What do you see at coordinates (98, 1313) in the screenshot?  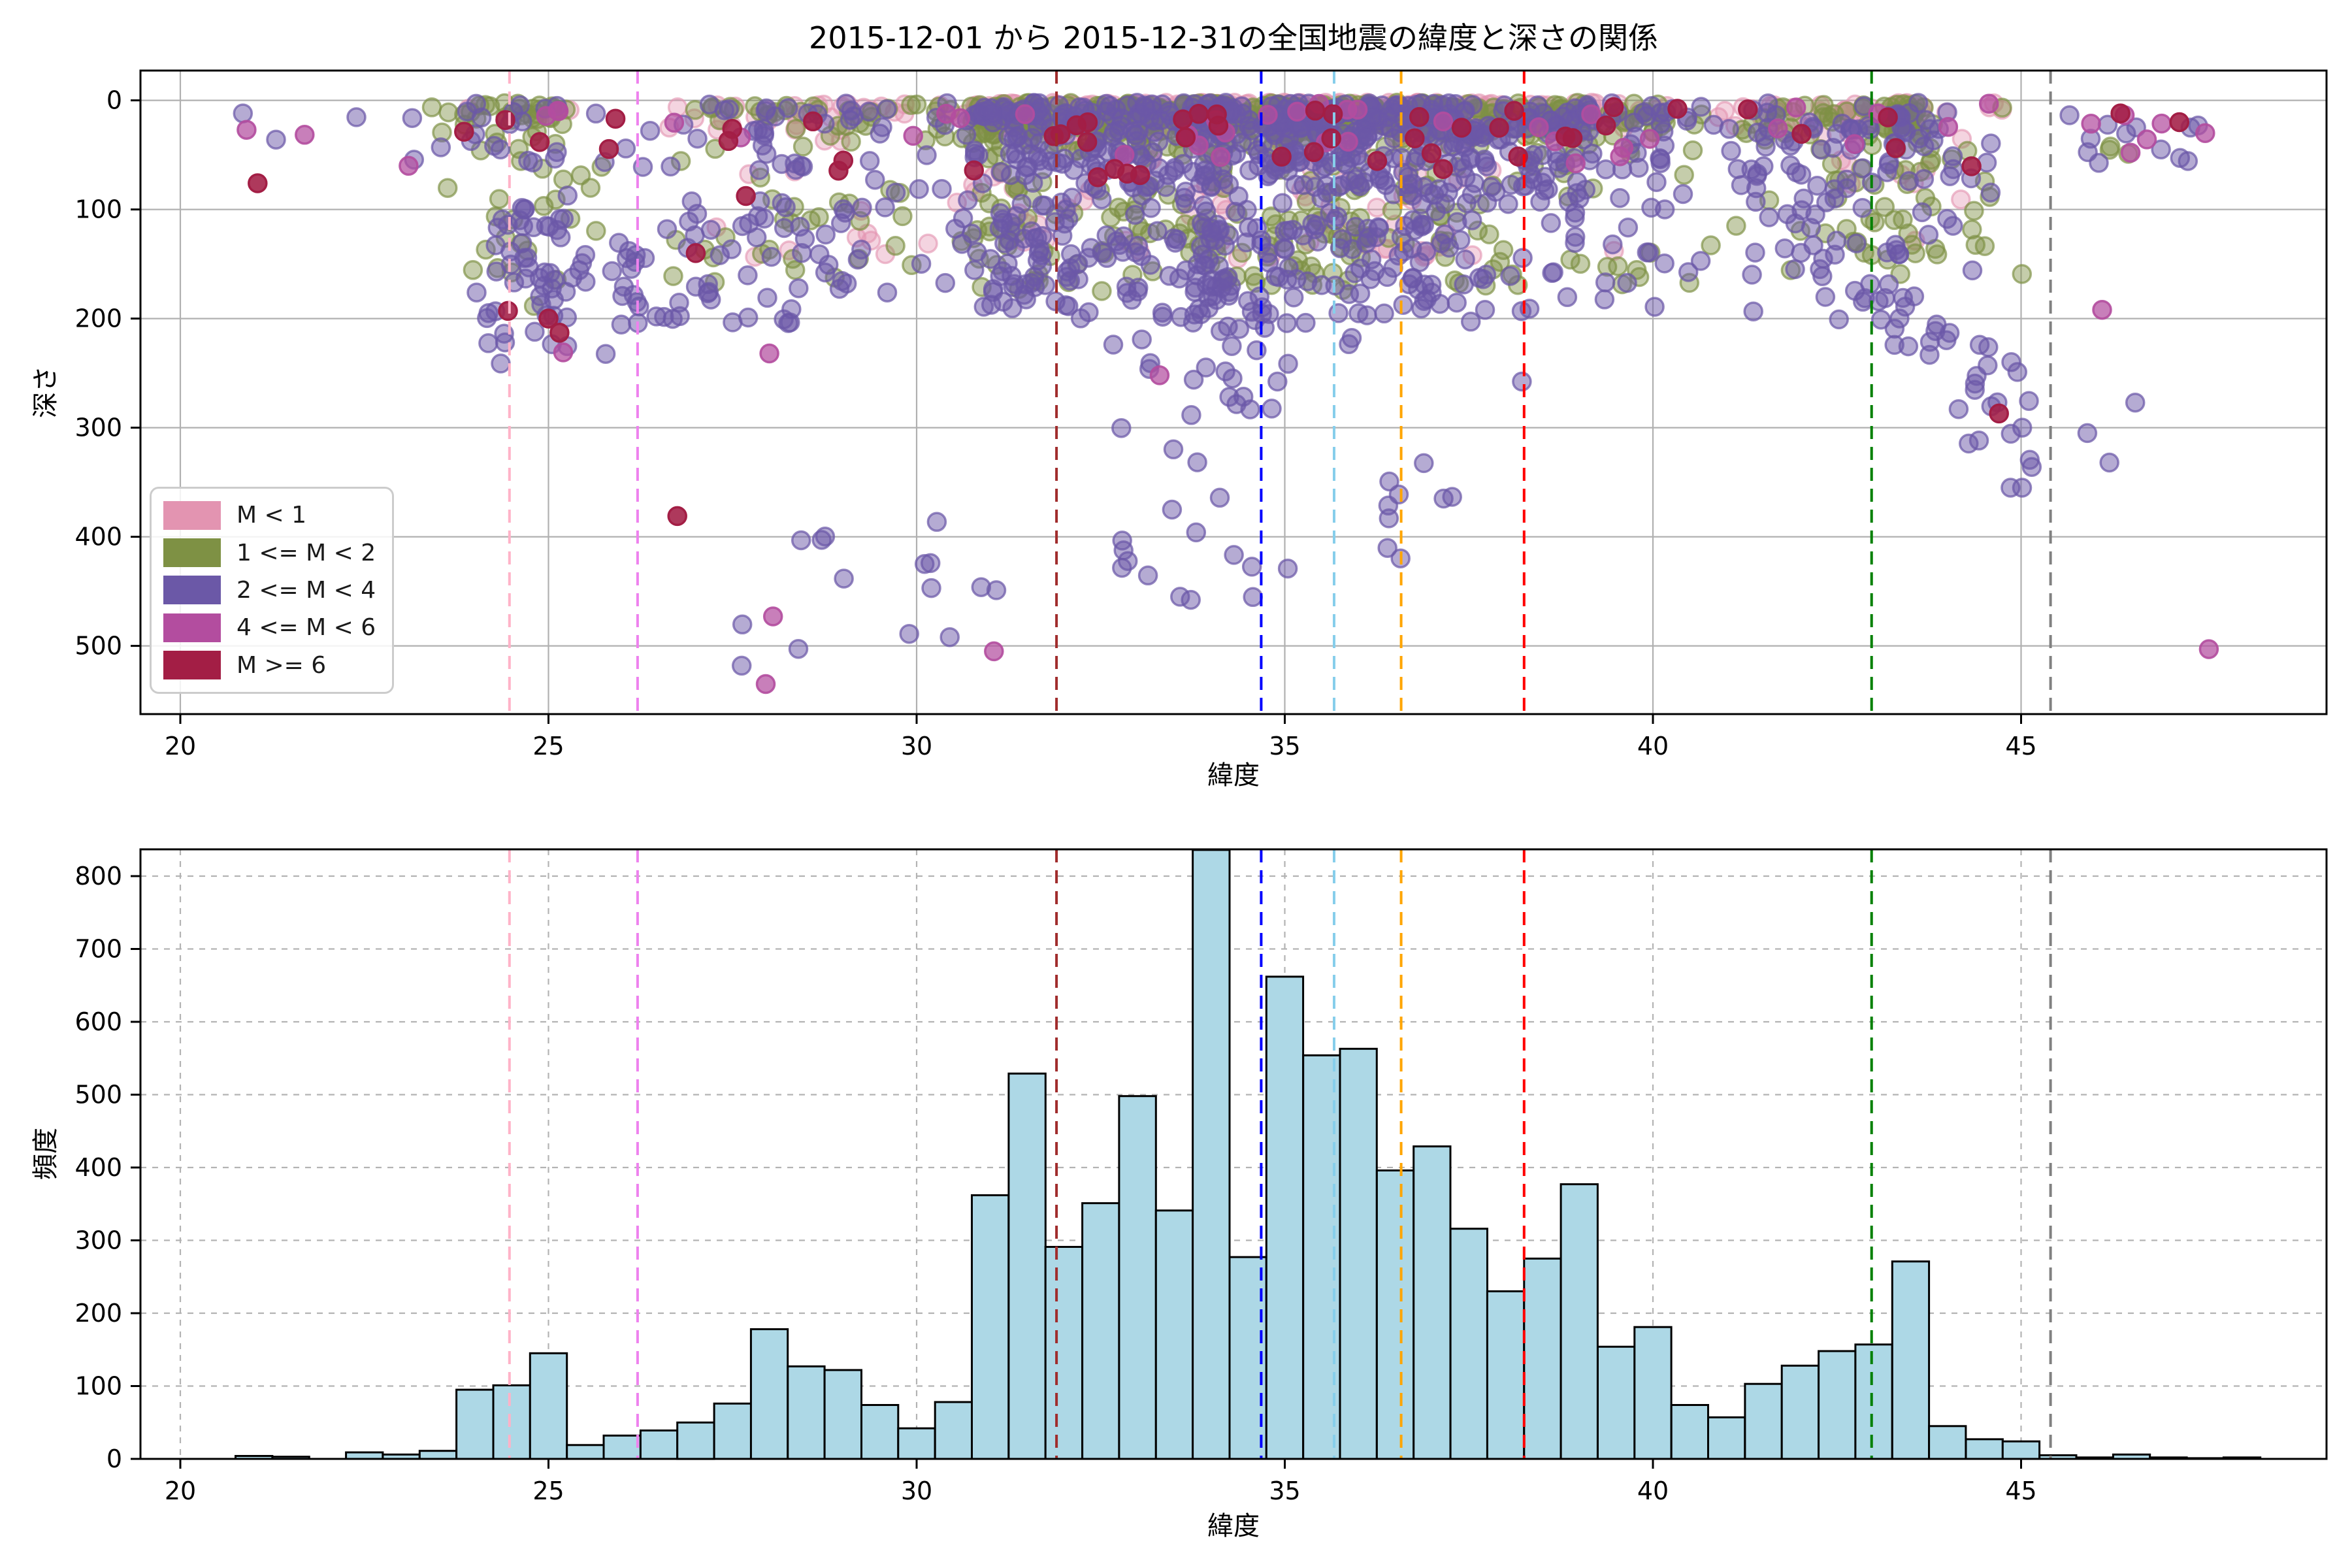 I see `y-tick-label: 200` at bounding box center [98, 1313].